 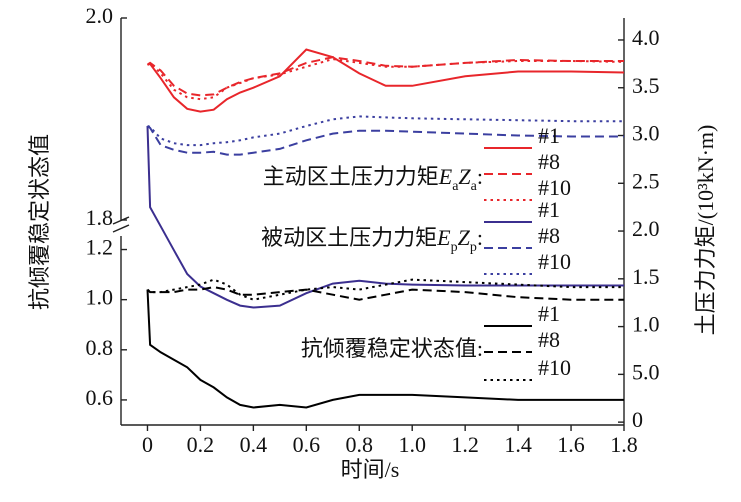 What do you see at coordinates (349, 237) in the screenshot?
I see `legend-label-part: 被动区土压力力矩` at bounding box center [349, 237].